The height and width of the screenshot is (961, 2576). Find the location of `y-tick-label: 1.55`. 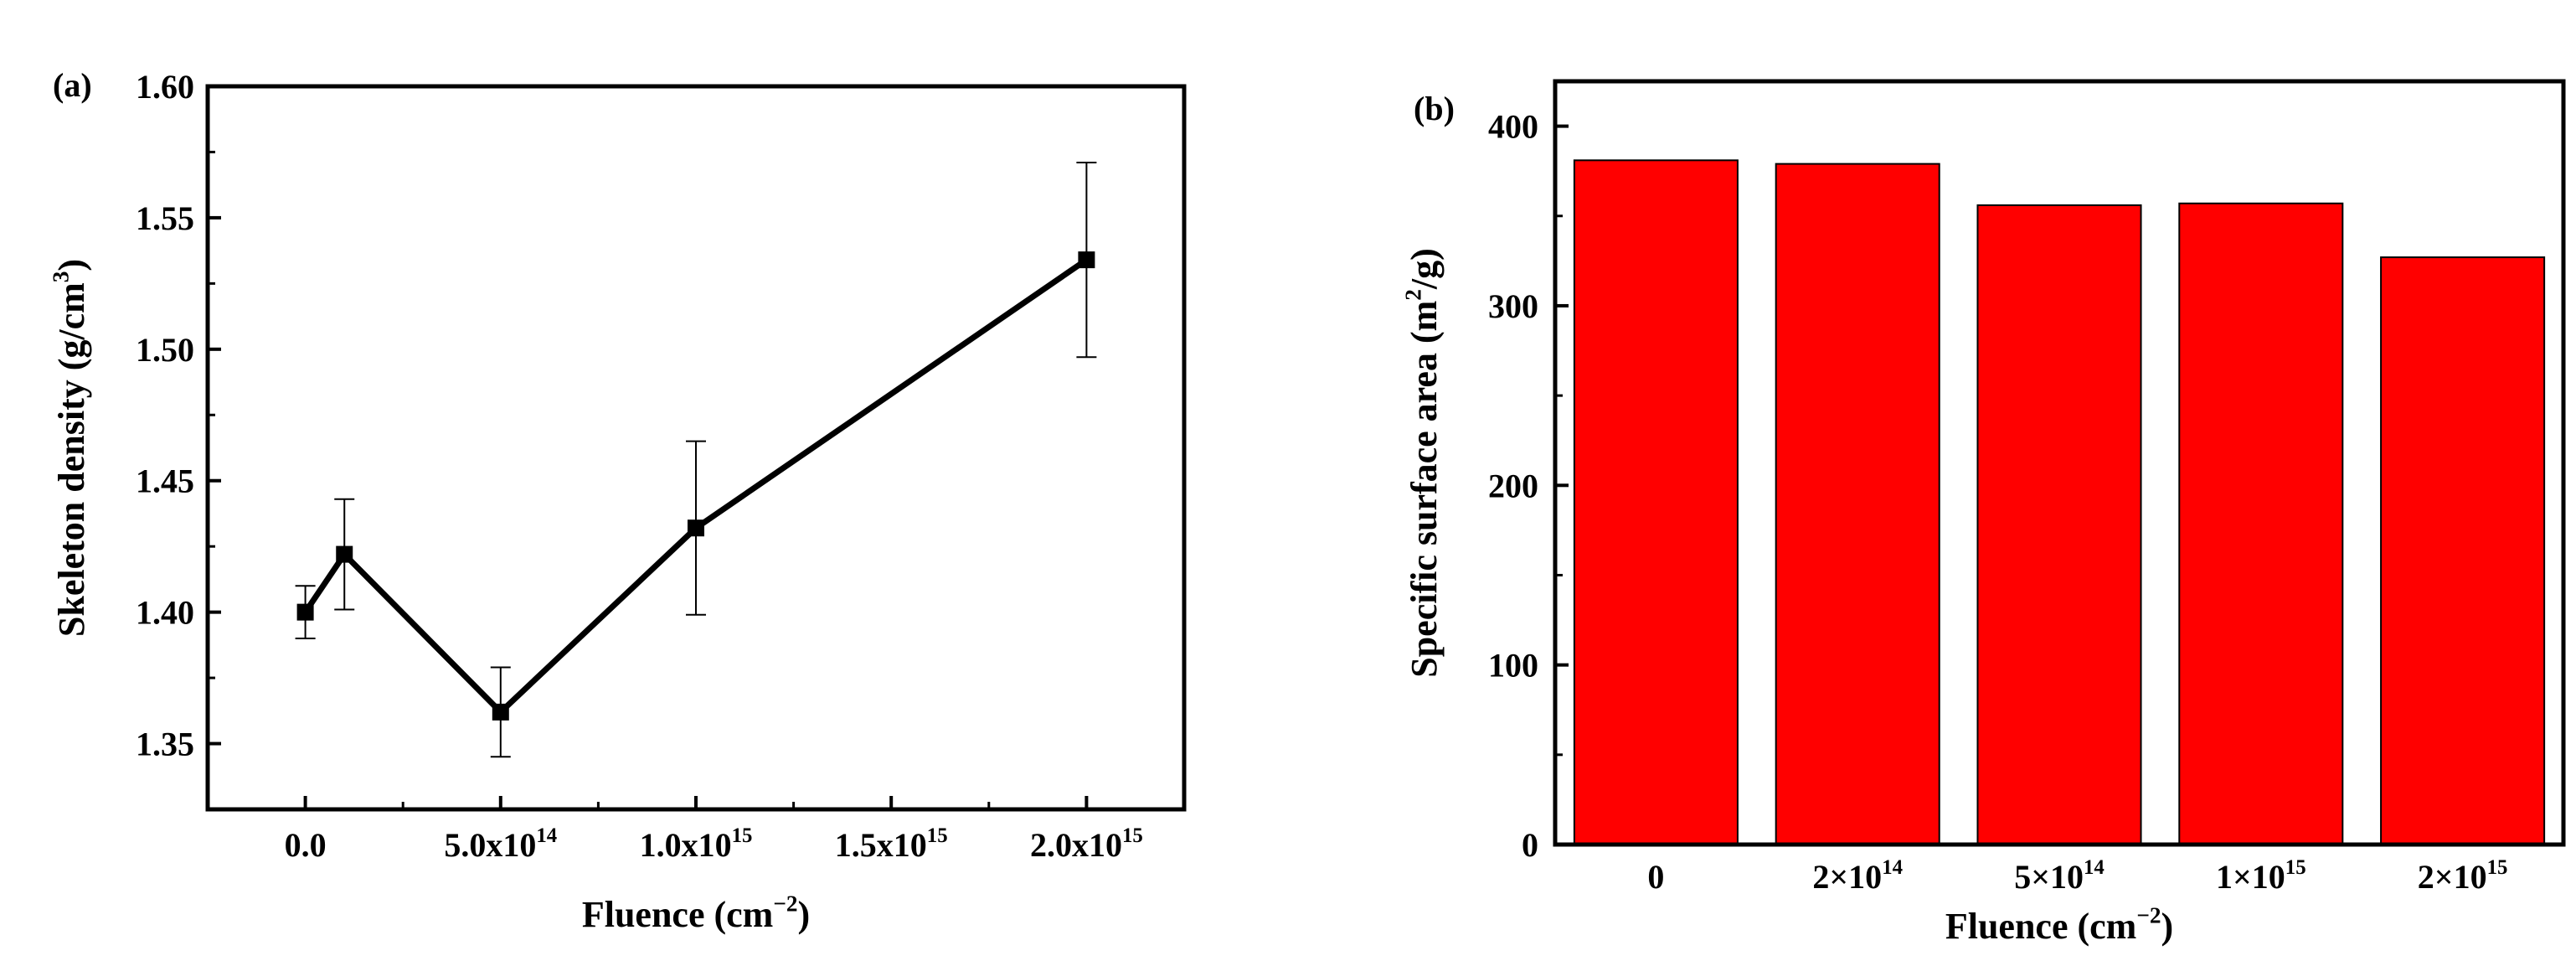

y-tick-label: 1.55 is located at coordinates (165, 218).